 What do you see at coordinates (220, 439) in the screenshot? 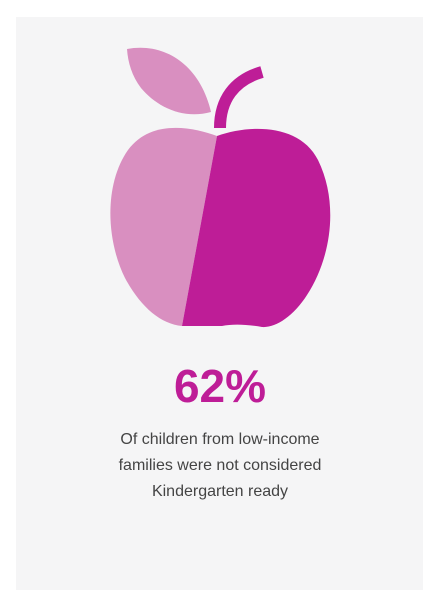
I see `caption-line-1: Of children from low-income` at bounding box center [220, 439].